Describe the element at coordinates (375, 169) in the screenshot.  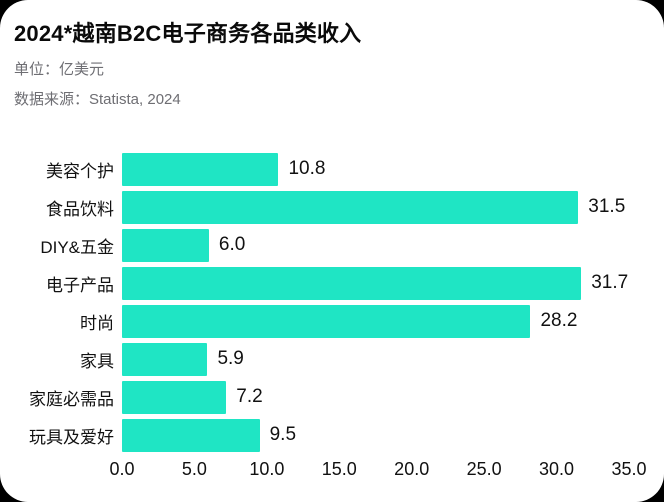
I see `bar-track: 10.8` at that location.